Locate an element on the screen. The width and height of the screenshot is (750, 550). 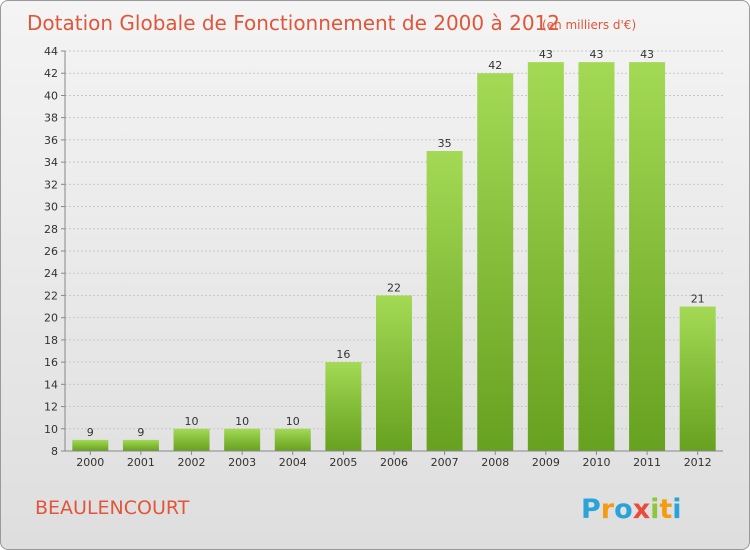
x-tick-label: 2007 is located at coordinates (445, 462).